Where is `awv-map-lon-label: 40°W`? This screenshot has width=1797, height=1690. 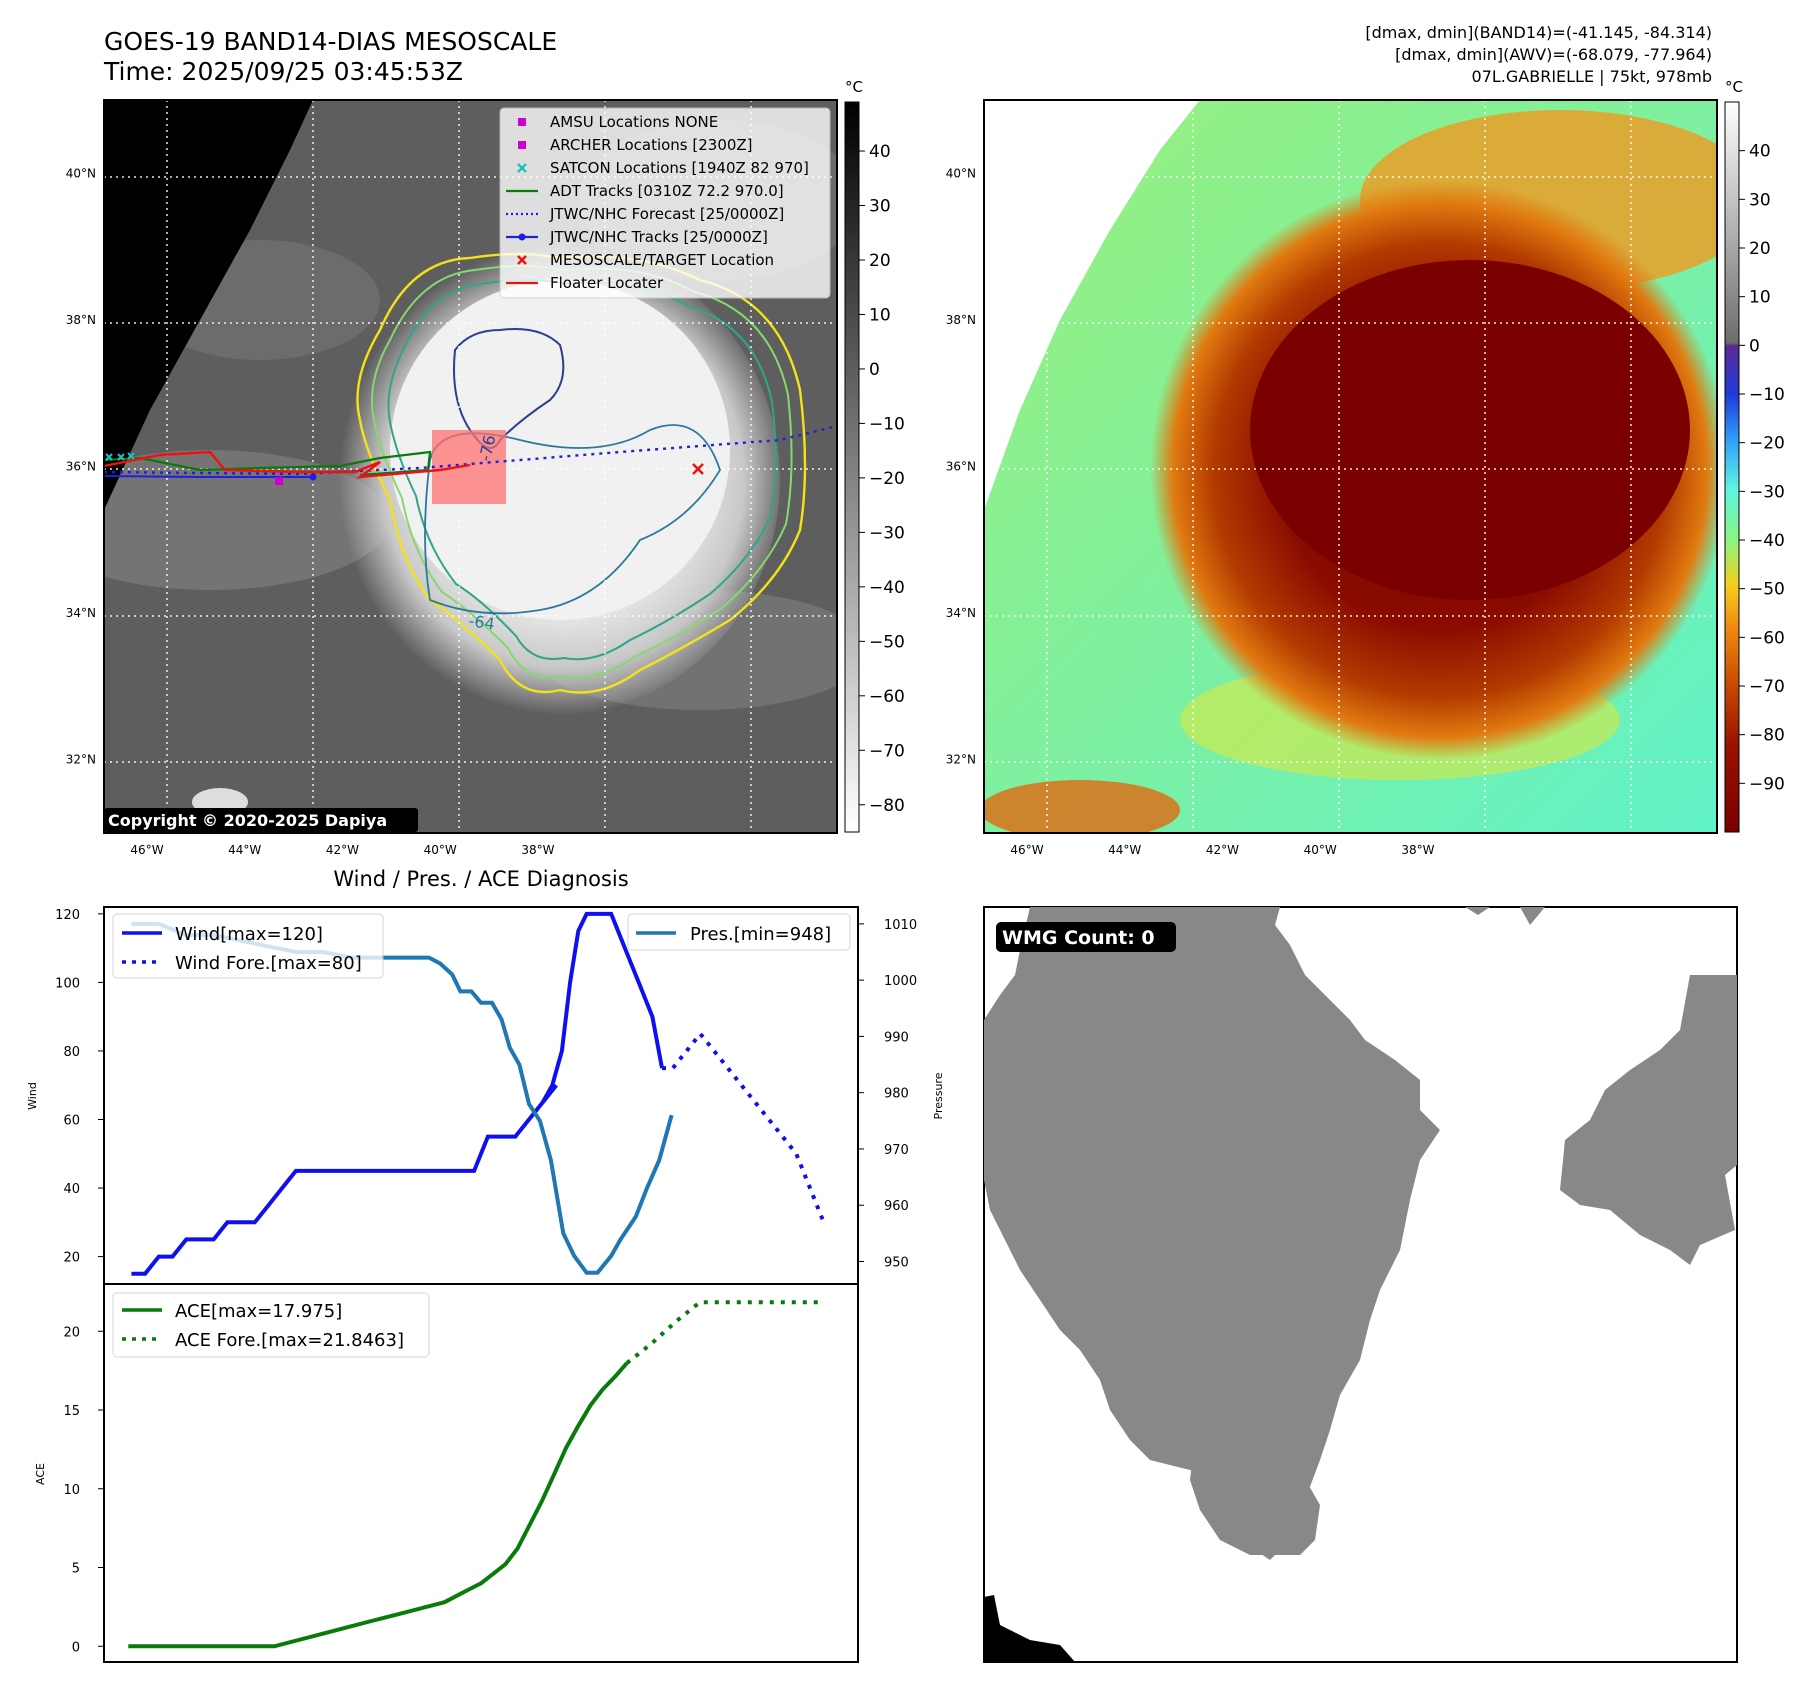
awv-map-lon-label: 40°W is located at coordinates (1320, 850).